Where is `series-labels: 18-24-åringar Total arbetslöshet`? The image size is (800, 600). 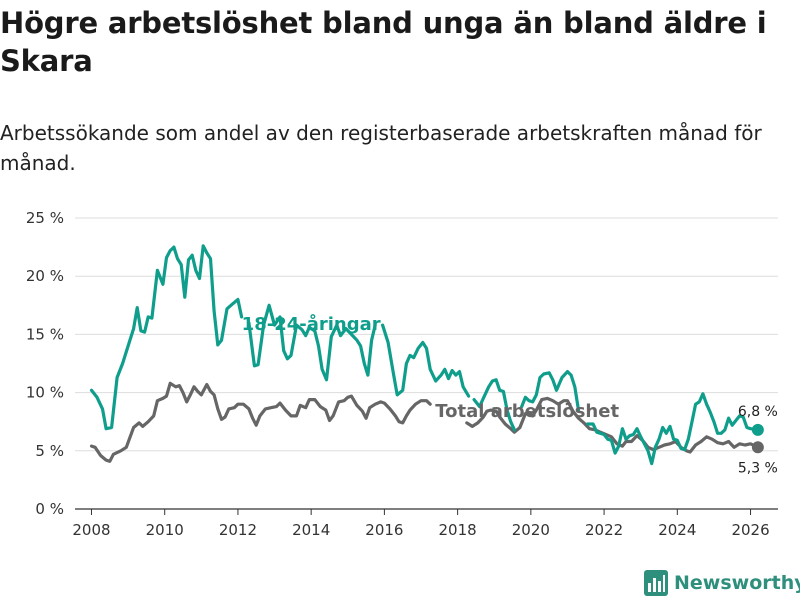 series-labels: 18-24-åringar Total arbetslöshet is located at coordinates (431, 367).